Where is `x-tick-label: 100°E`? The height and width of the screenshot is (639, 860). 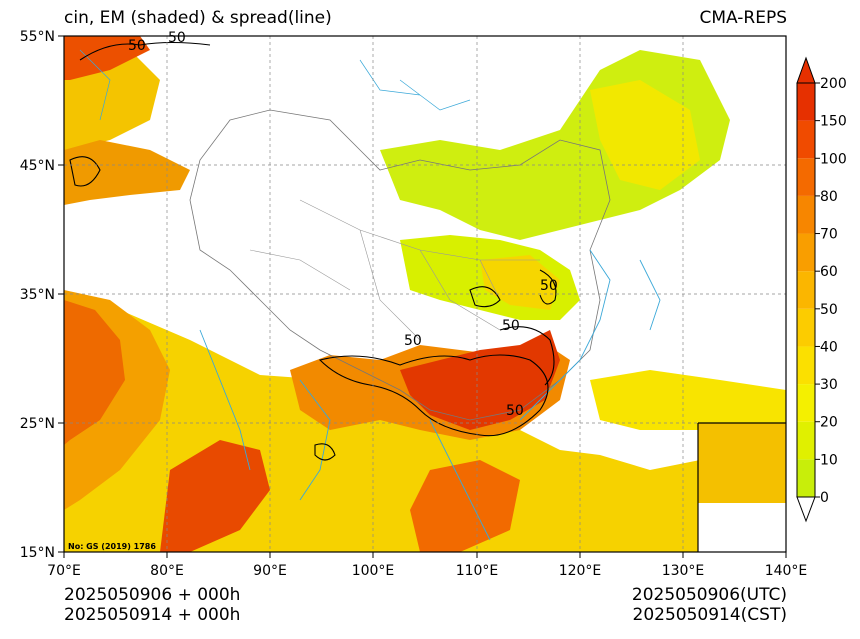
x-tick-label: 100°E is located at coordinates (373, 571).